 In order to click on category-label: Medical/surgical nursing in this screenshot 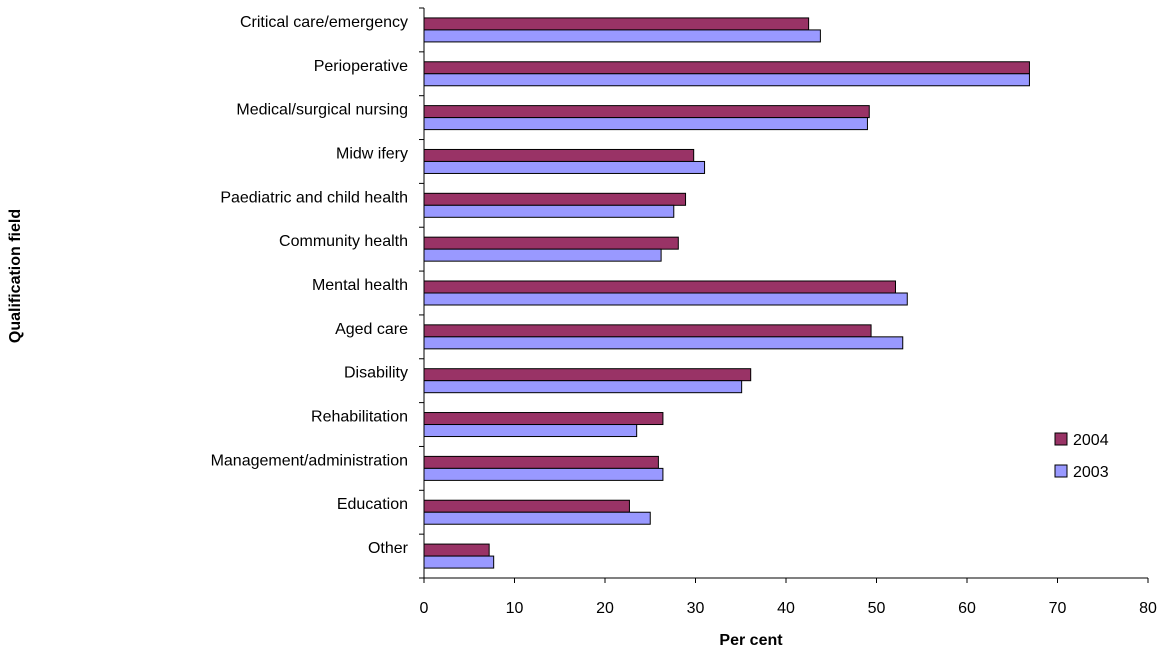, I will do `click(322, 110)`.